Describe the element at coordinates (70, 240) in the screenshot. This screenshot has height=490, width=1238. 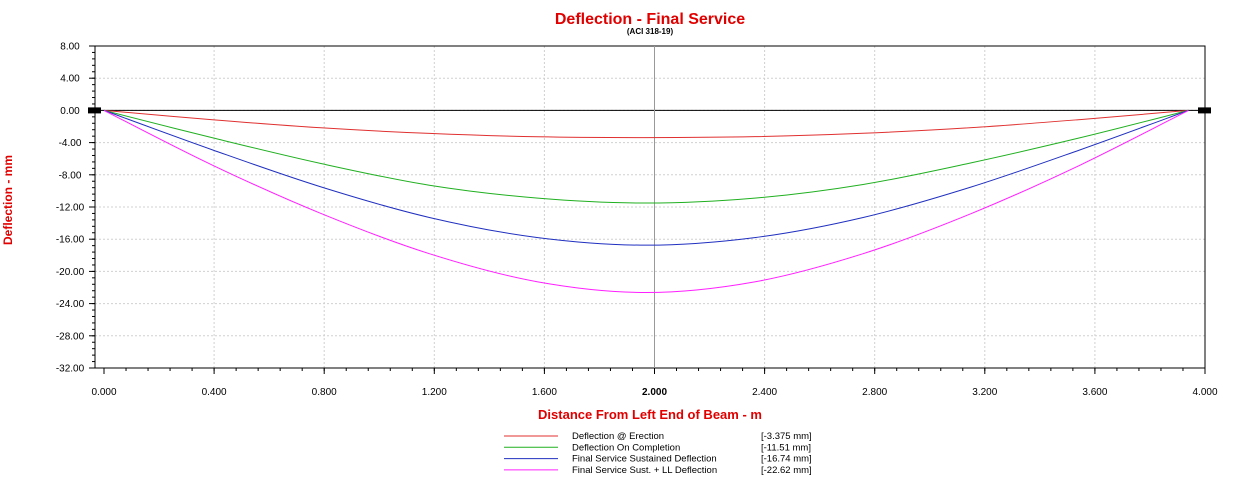
I see `y-tick-label: -16.00` at that location.